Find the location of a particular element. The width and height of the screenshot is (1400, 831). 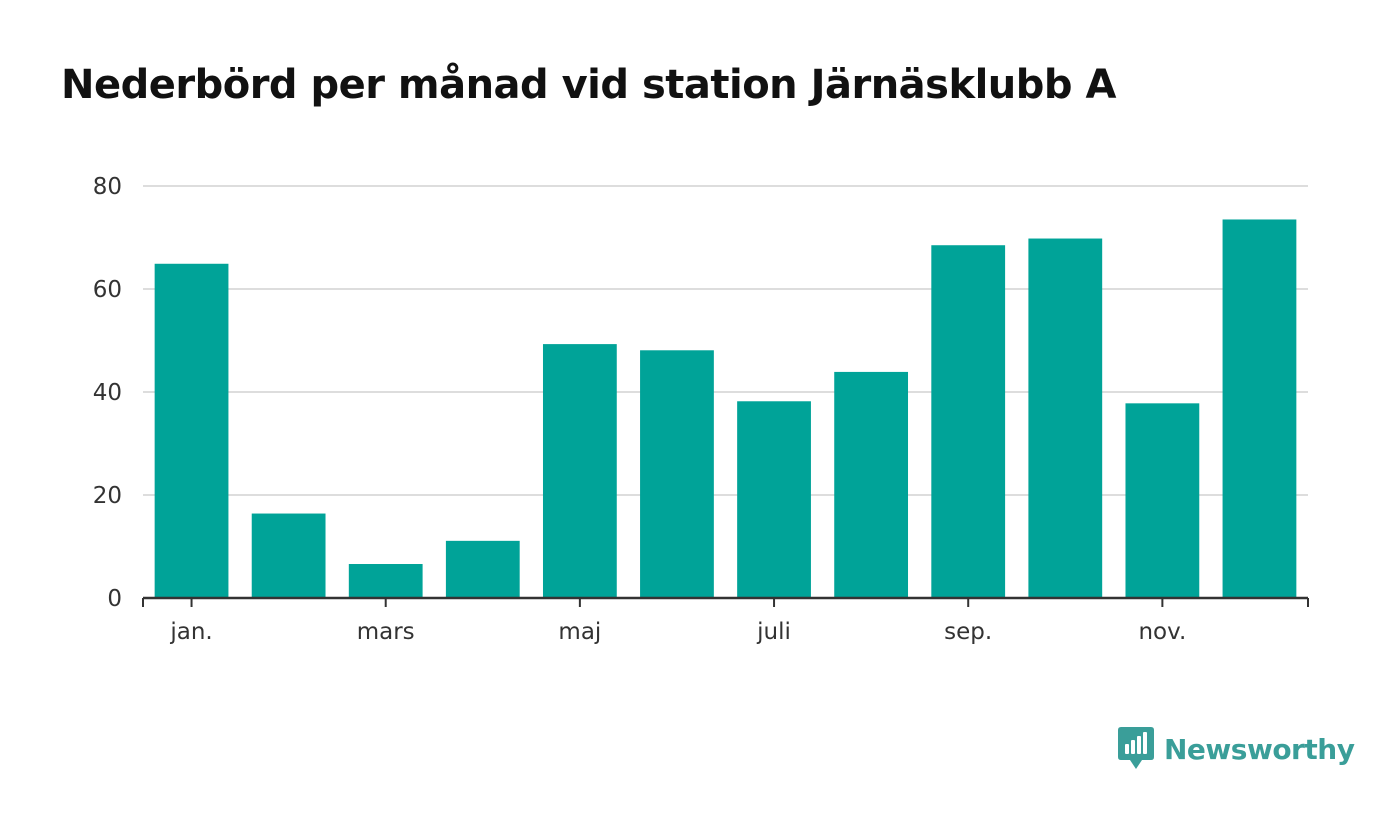

x-tick-label: maj is located at coordinates (579, 632).